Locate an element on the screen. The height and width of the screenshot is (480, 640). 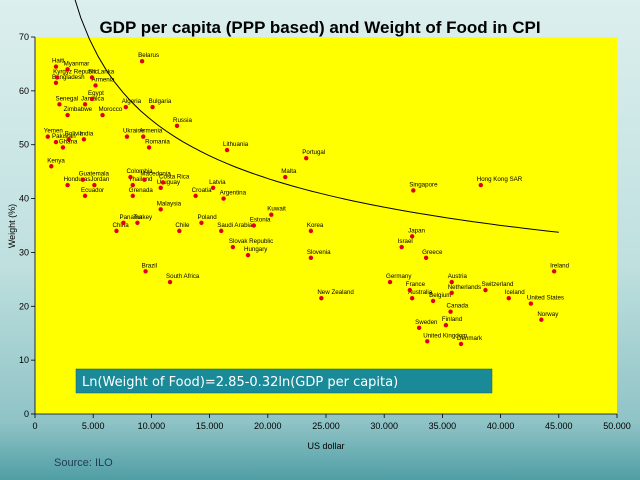
country-label: China is located at coordinates (120, 225).